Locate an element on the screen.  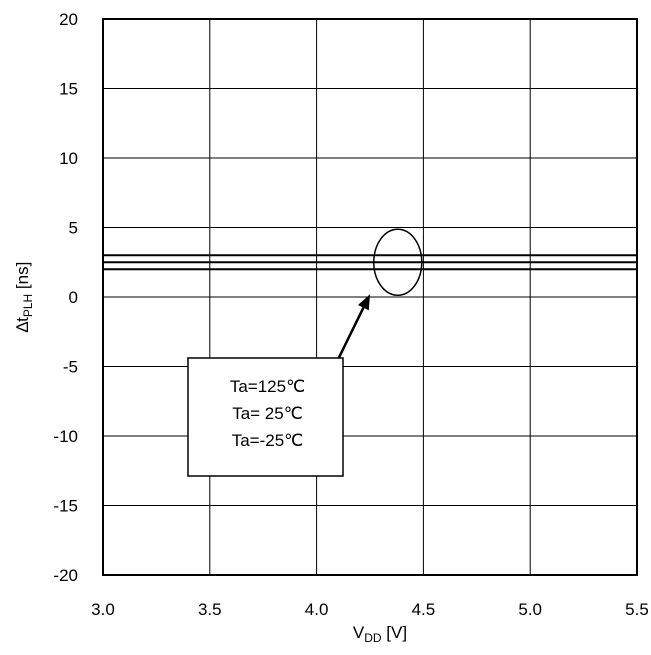
y-tick-labels: 20 15 10 5 0 -5 -10 -15 -20 is located at coordinates (65, 297).